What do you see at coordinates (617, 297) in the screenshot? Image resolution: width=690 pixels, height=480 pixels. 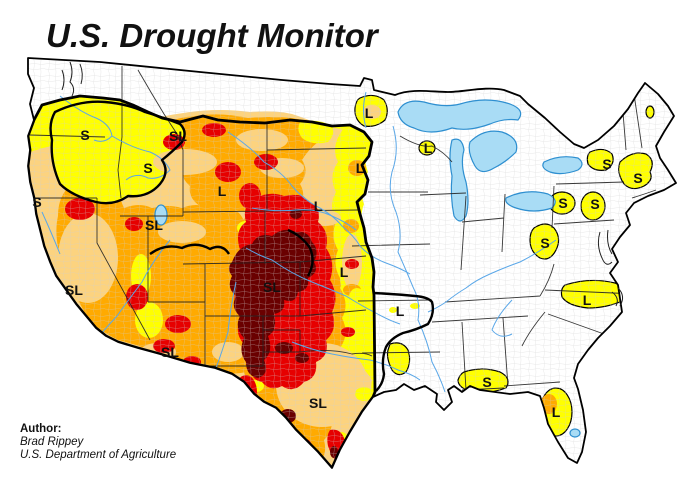 I see `nc-sounds-detail` at bounding box center [617, 297].